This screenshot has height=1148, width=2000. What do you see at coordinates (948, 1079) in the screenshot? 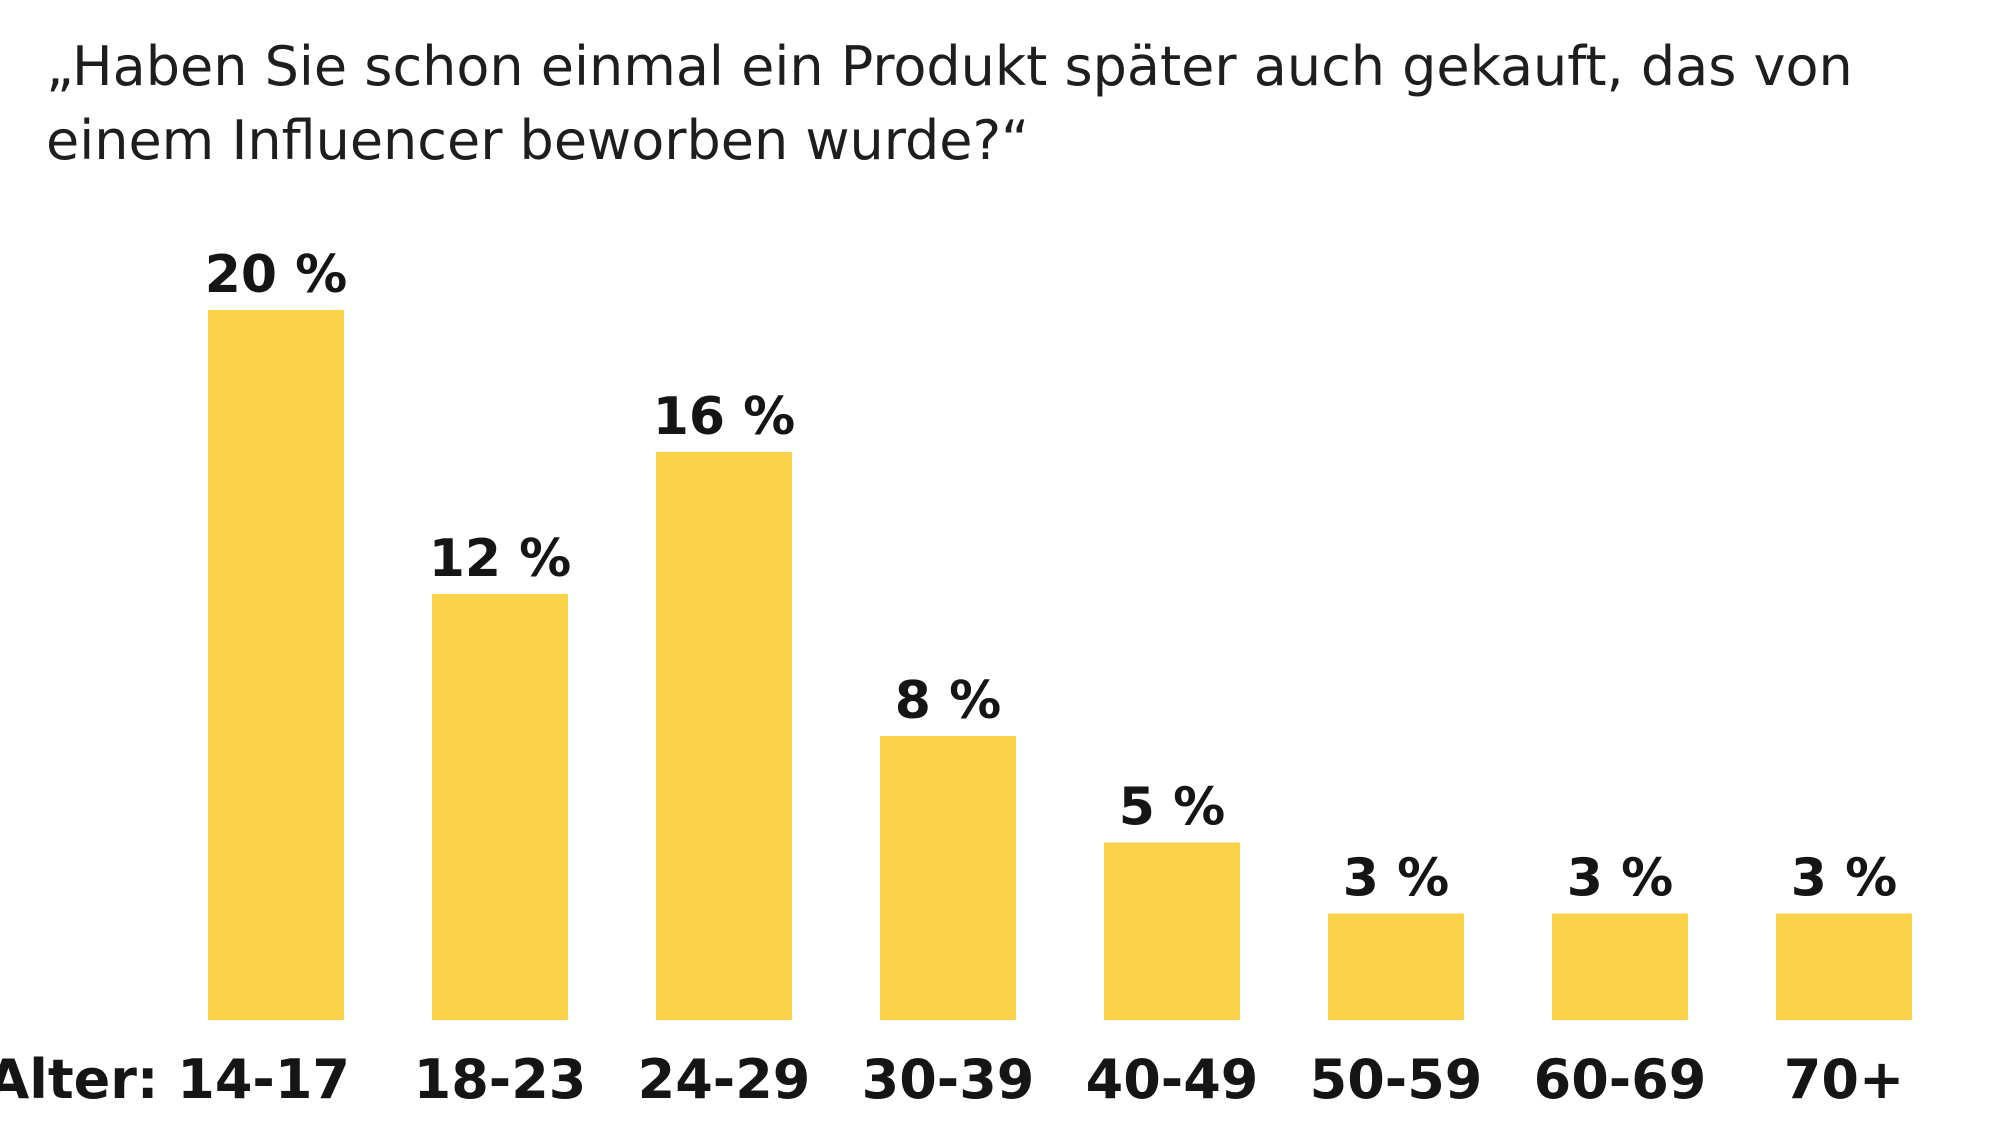
I see `x-tick-label: 30-39` at bounding box center [948, 1079].